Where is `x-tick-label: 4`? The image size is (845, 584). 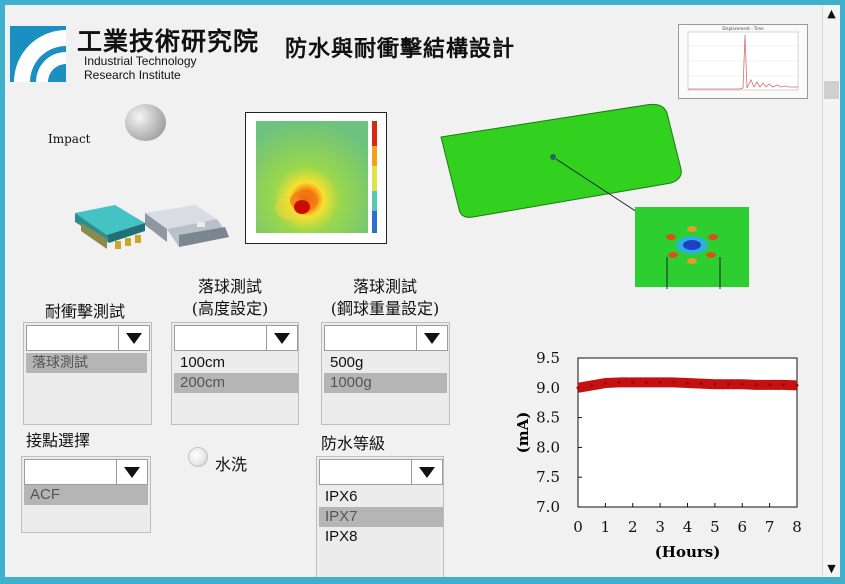
x-tick-label: 4 is located at coordinates (688, 527).